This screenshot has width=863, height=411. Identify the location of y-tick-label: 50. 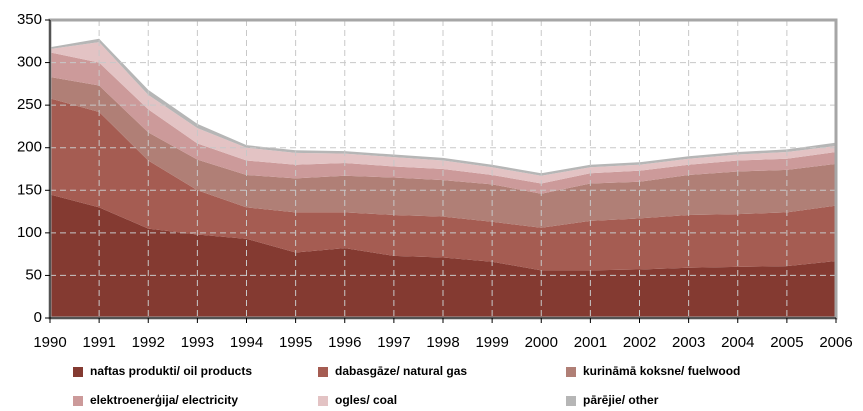
(33, 274).